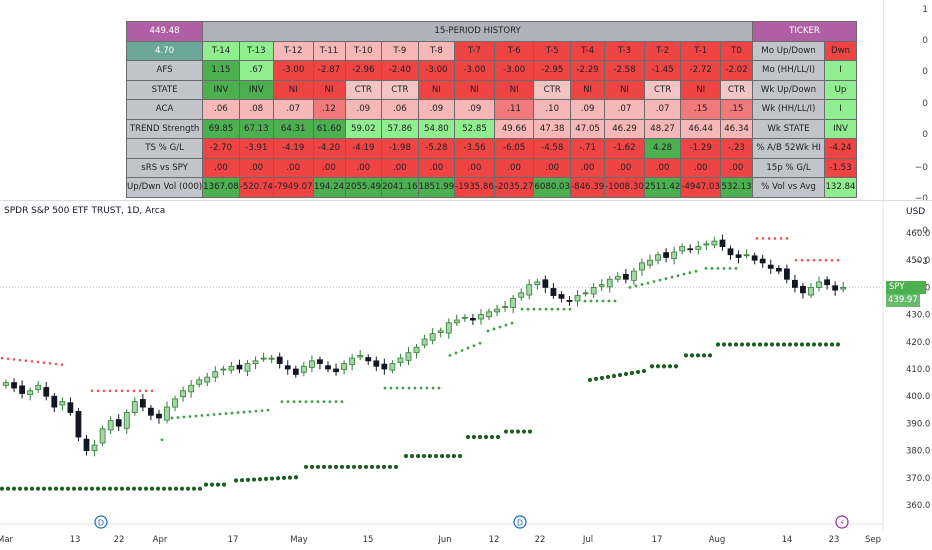 The image size is (932, 550). I want to click on value-cell: .07, so click(624, 109).